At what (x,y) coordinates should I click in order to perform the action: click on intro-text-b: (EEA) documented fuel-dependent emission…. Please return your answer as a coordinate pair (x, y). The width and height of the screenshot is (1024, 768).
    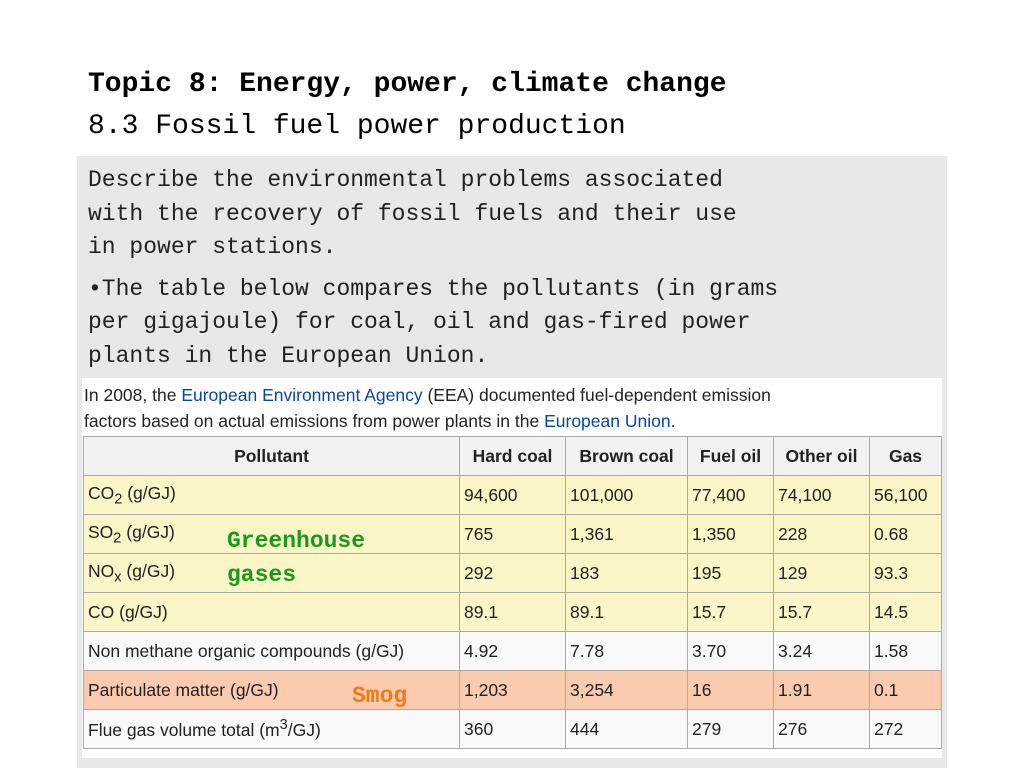
    Looking at the image, I should click on (427, 408).